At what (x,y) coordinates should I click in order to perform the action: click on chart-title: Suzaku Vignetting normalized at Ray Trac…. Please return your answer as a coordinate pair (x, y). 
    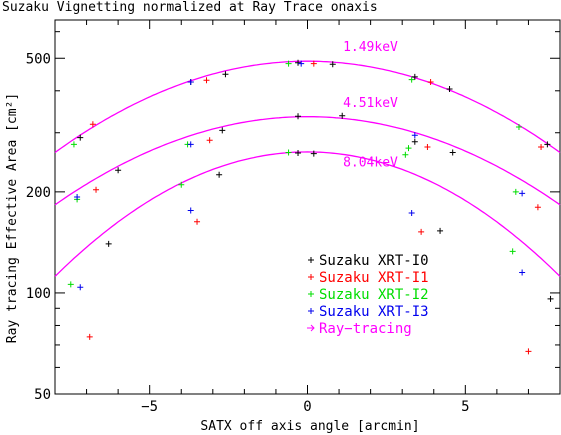
    Looking at the image, I should click on (190, 7).